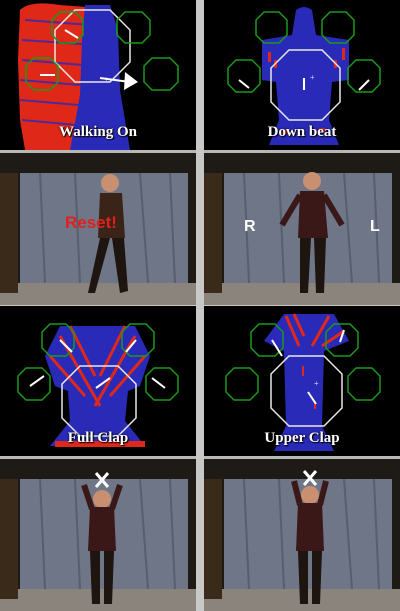  Describe the element at coordinates (302, 229) in the screenshot. I see `photo-down-beat` at that location.